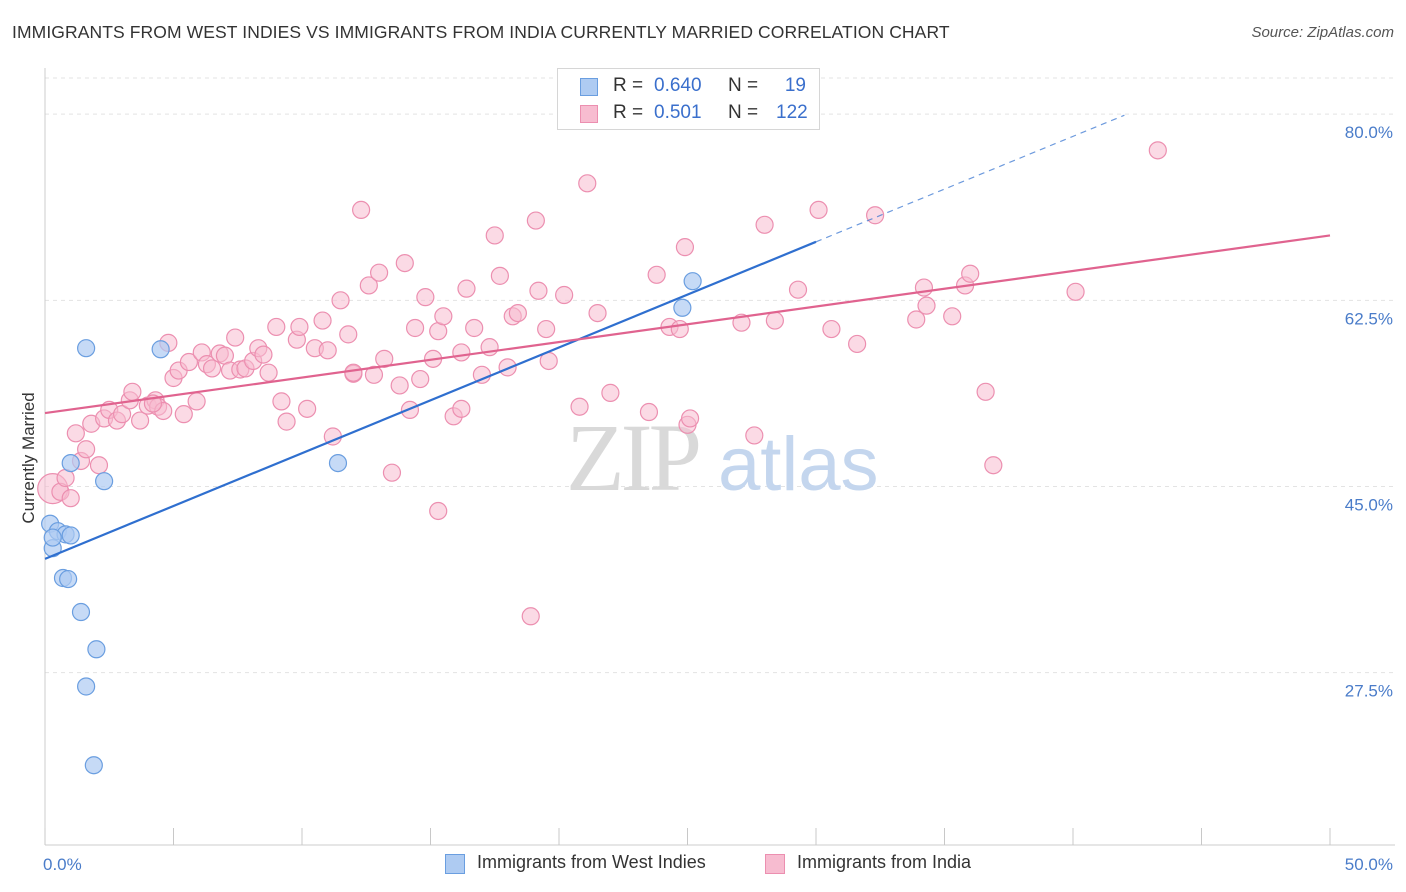  I want to click on legend-r-value: 0.640, so click(678, 85).